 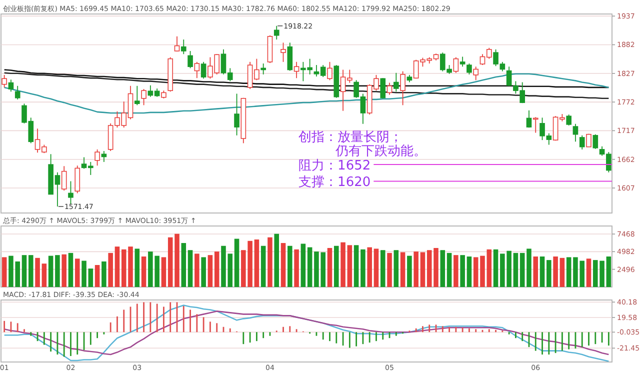 I want to click on annotation: 仍有下跌动能。, so click(x=380, y=151).